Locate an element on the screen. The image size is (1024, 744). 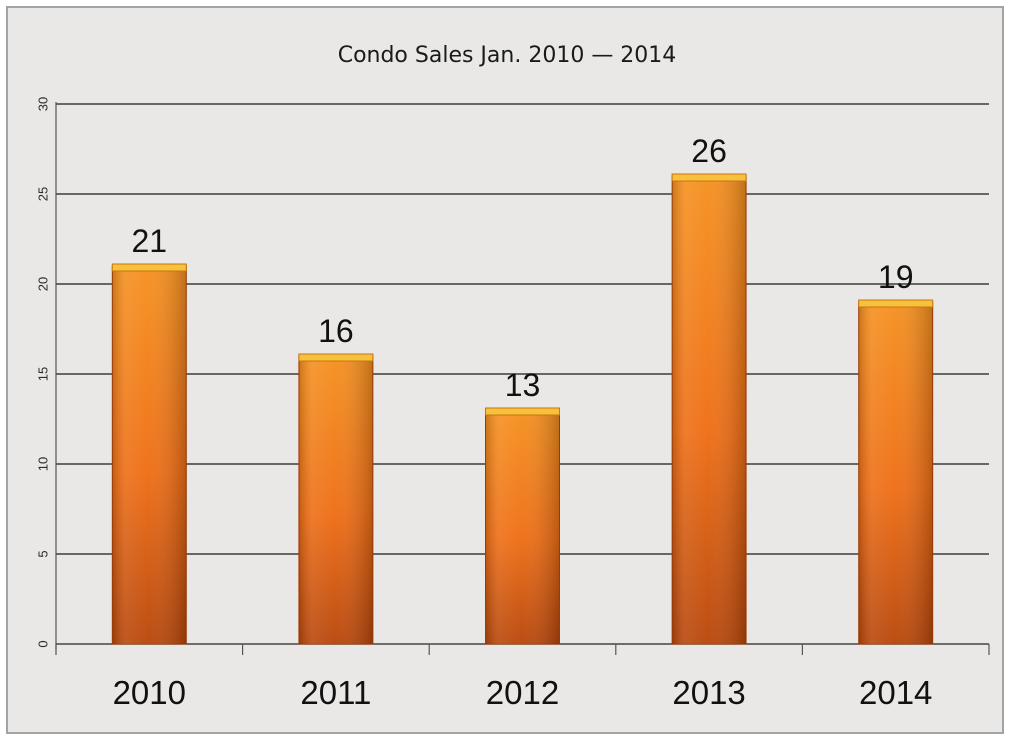
y-tick-label: 25 is located at coordinates (42, 194).